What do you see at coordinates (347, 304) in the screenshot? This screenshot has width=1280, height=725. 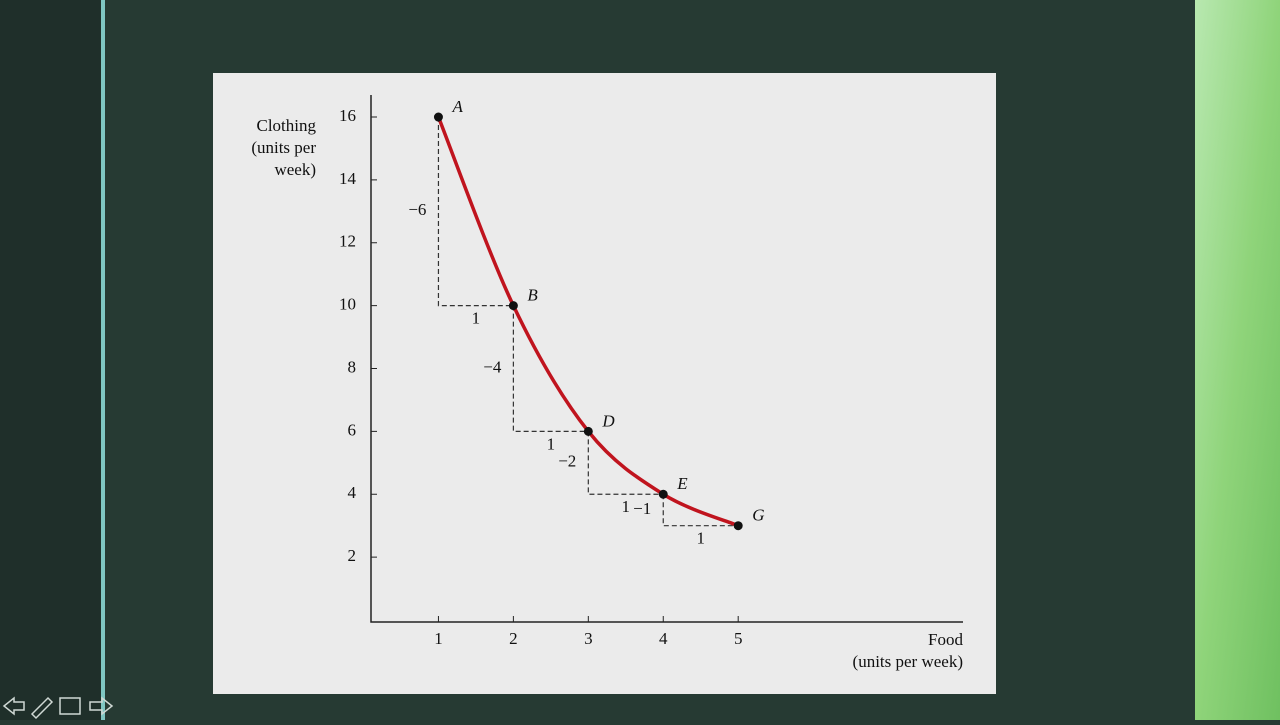 I see `y-tick-label: 10` at bounding box center [347, 304].